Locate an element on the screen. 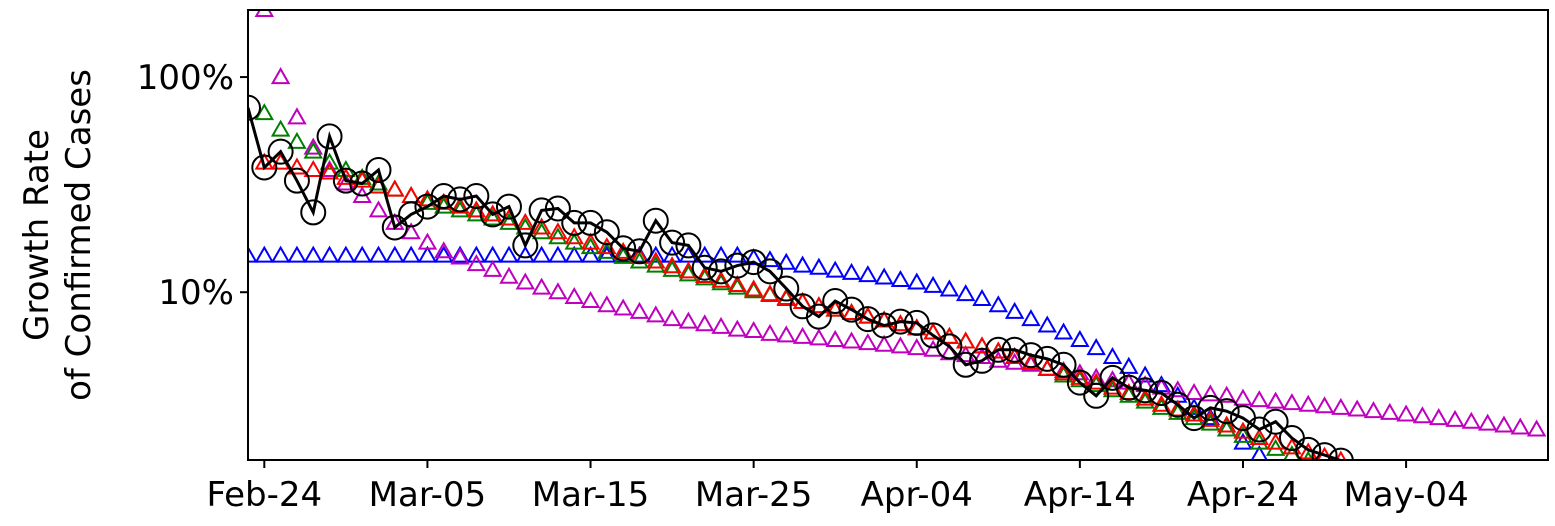 This screenshot has width=1555, height=526. x-tick-label: Mar-25 is located at coordinates (754, 495).